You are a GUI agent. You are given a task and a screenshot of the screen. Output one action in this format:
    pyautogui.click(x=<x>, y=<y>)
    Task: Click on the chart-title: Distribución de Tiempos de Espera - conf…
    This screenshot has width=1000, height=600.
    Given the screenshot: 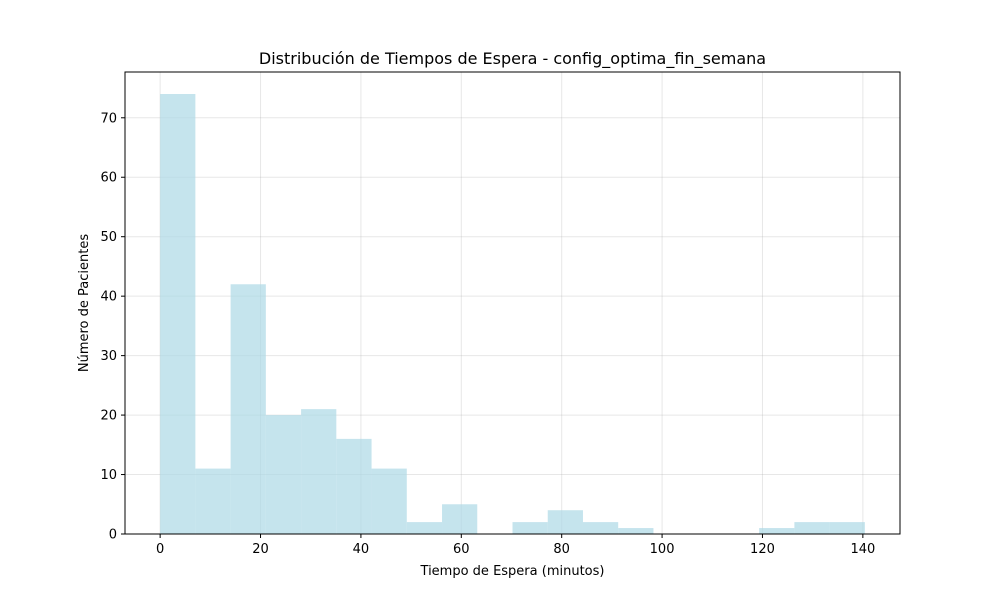 What is the action you would take?
    pyautogui.click(x=512, y=59)
    